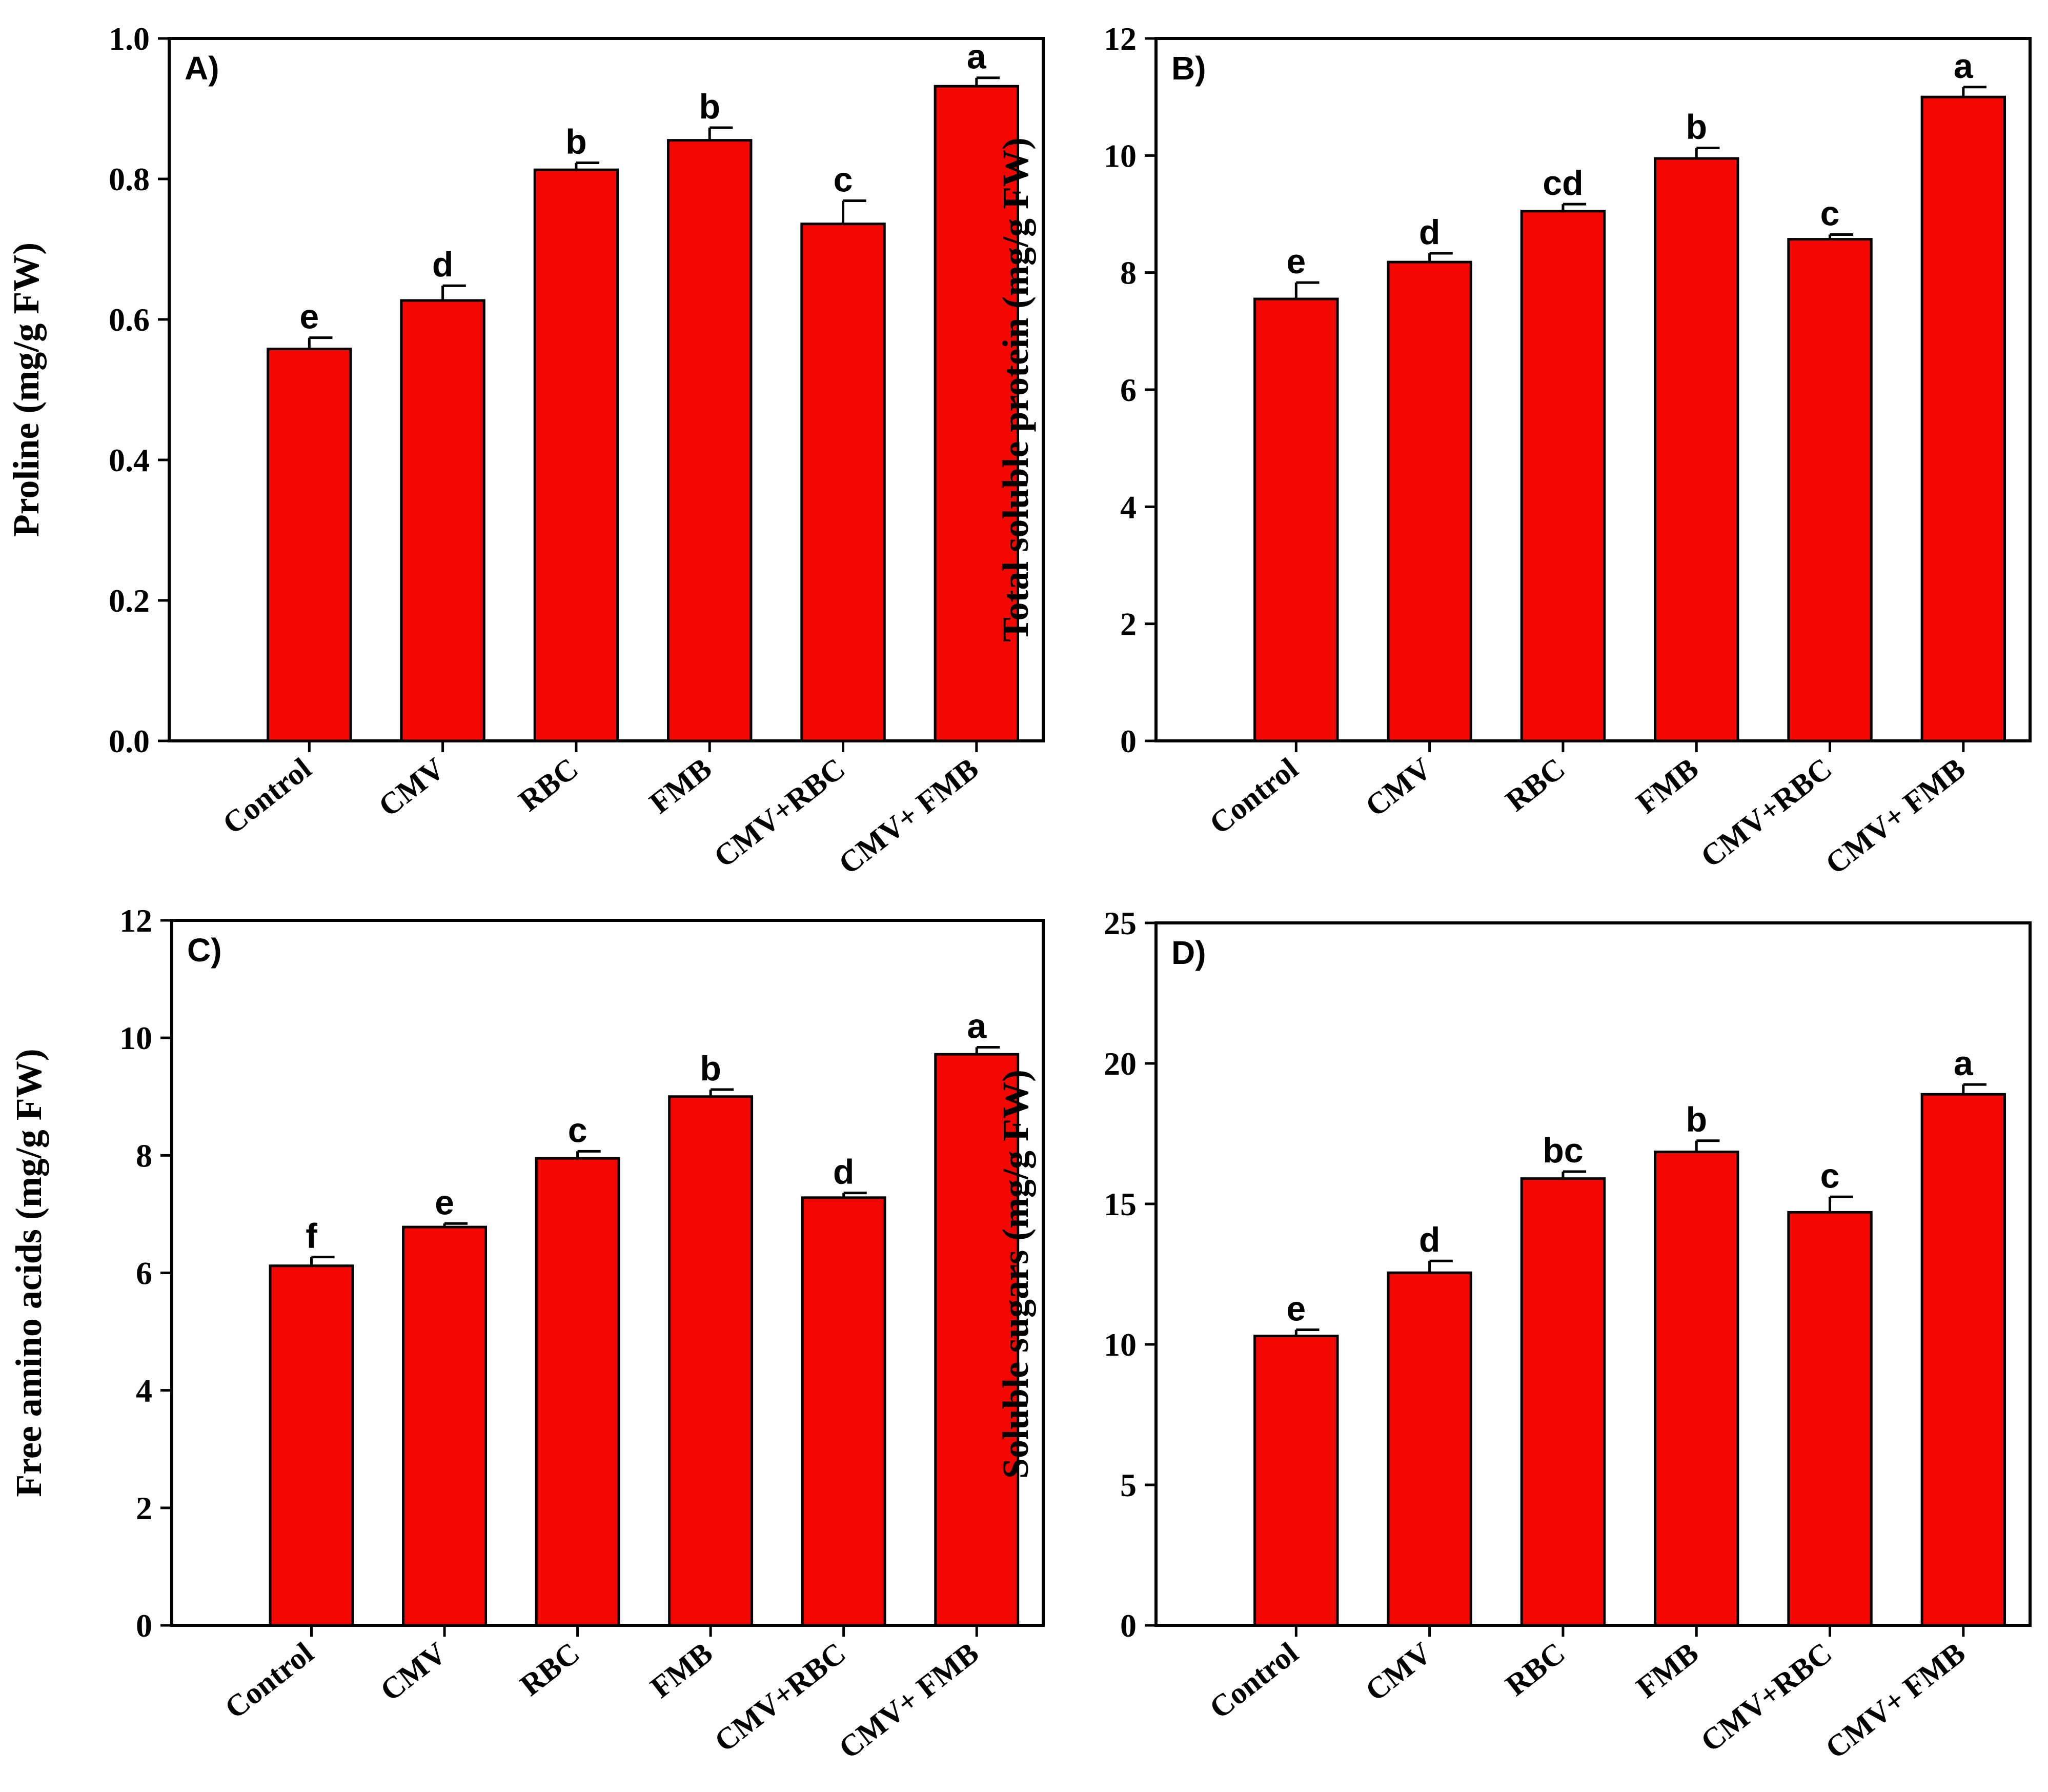 This screenshot has height=1792, width=2048. Describe the element at coordinates (202, 68) in the screenshot. I see `panel-label: A)` at that location.